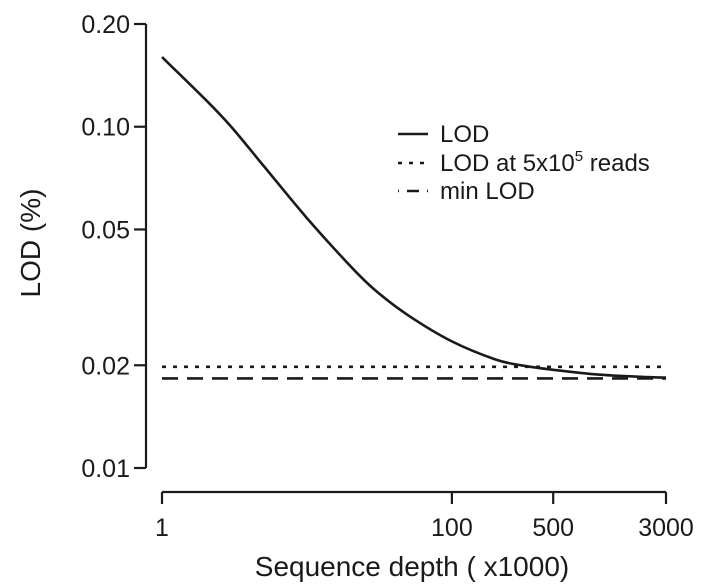 This screenshot has height=586, width=702. Describe the element at coordinates (666, 528) in the screenshot. I see `x-tick-label-3000: 3000` at that location.